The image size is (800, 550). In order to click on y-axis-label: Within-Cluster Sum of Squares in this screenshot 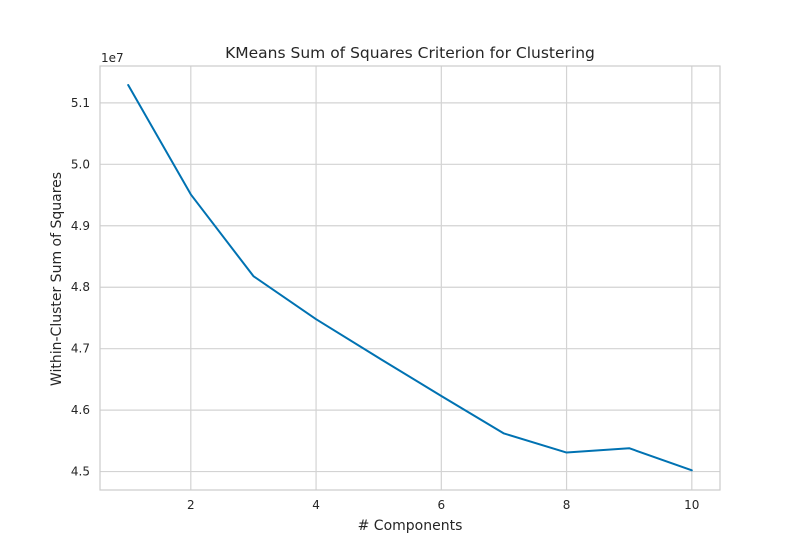, I will do `click(57, 279)`.